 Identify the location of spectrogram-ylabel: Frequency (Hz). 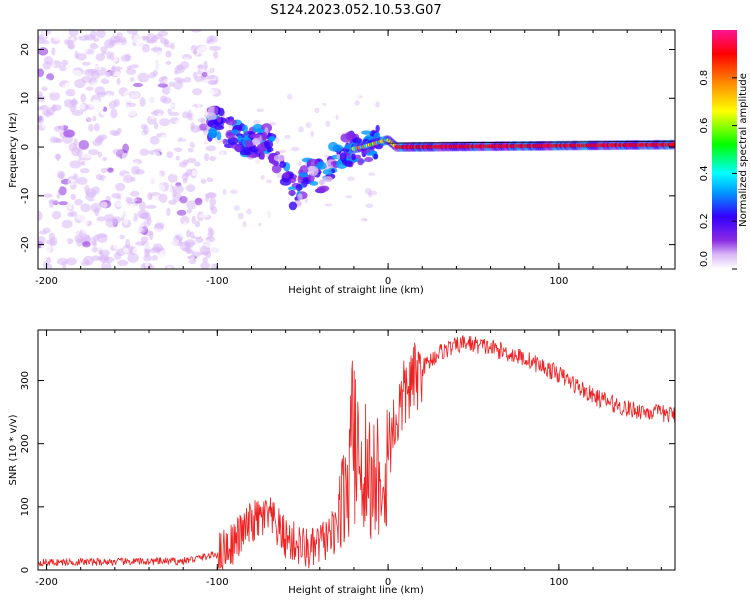
(13, 150).